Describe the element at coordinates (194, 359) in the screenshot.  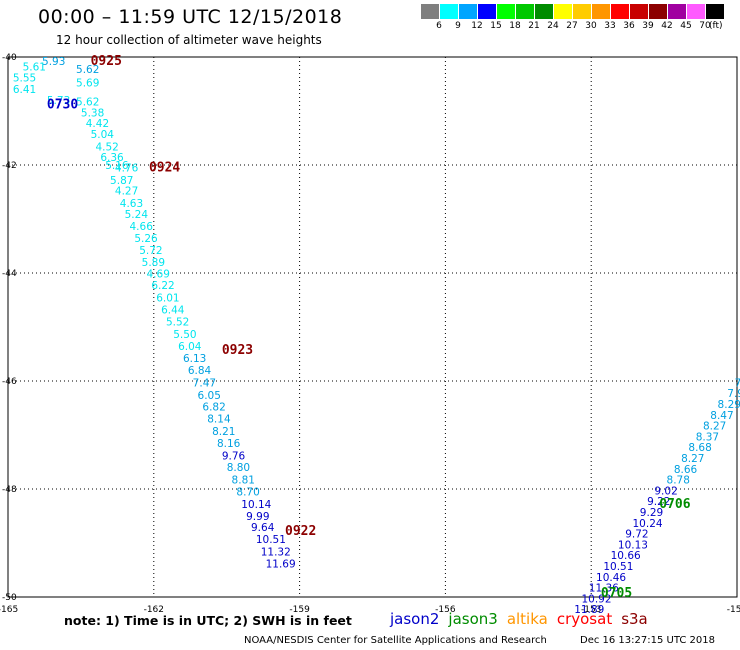
I see `data-point-west: 6.13` at that location.